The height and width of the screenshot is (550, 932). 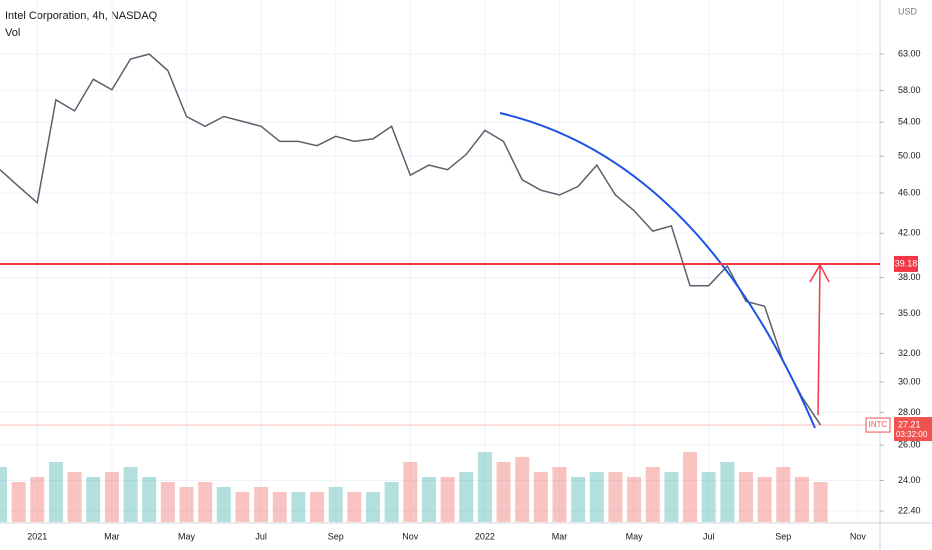 I want to click on y-tick-label: 30.00, so click(x=909, y=381).